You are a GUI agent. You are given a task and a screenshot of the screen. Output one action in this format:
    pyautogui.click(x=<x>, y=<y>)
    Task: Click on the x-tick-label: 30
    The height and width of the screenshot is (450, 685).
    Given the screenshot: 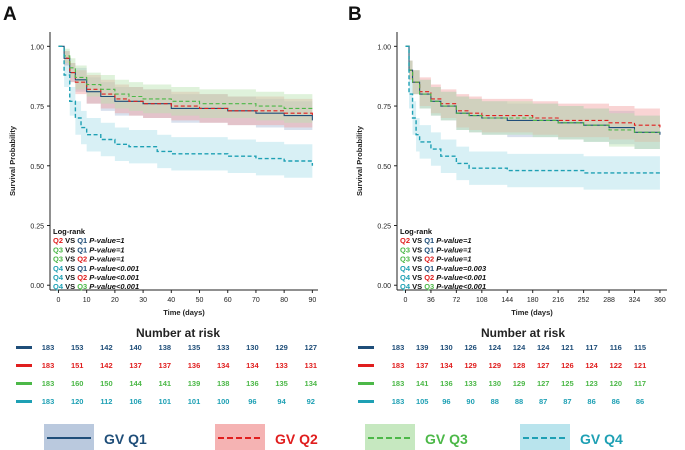 What is the action you would take?
    pyautogui.click(x=143, y=300)
    